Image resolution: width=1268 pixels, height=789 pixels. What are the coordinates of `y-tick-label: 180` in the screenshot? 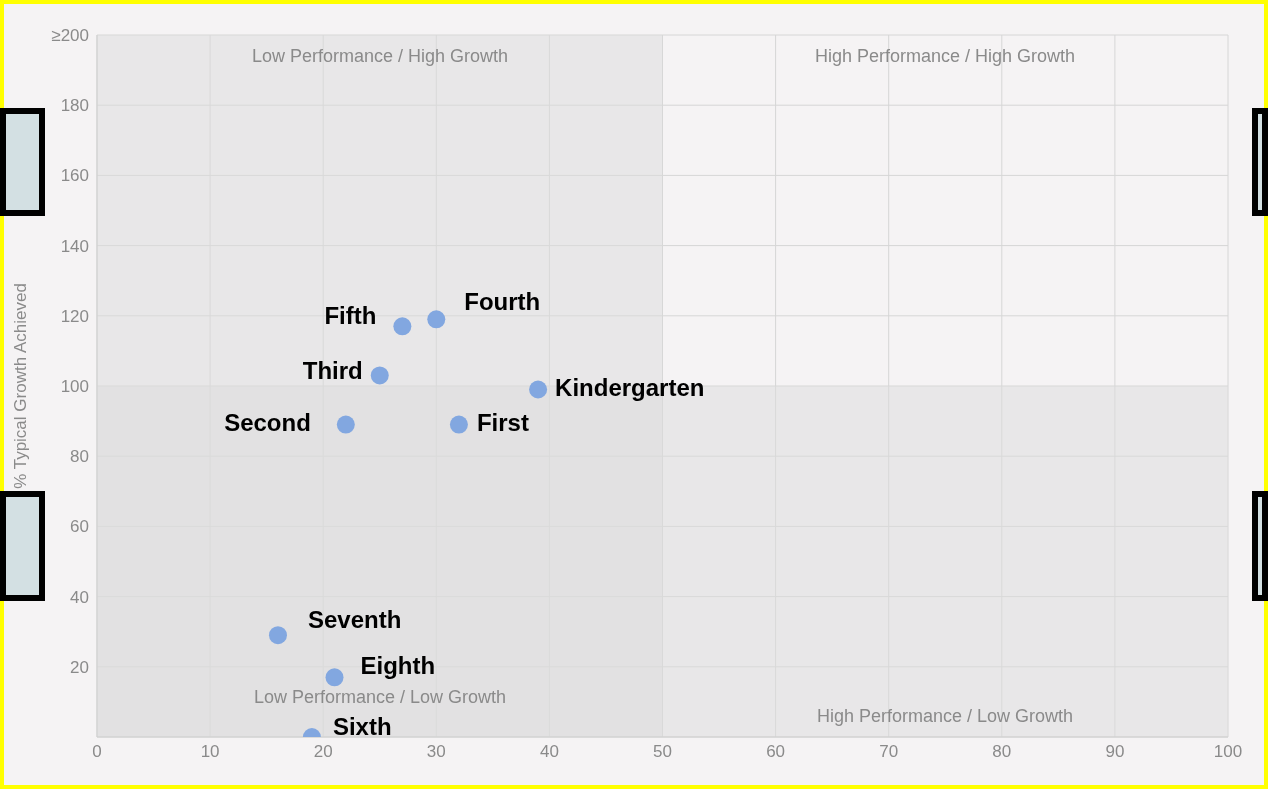 It's located at (74, 106).